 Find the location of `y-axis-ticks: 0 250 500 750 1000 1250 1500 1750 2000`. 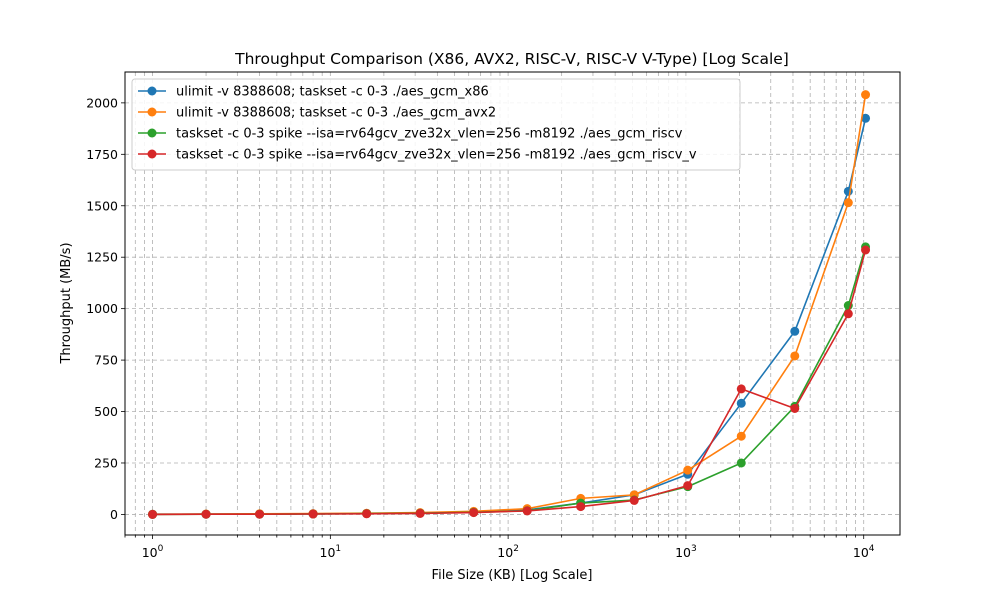

y-axis-ticks: 0 250 500 750 1000 1250 1500 1750 2000 is located at coordinates (105, 308).